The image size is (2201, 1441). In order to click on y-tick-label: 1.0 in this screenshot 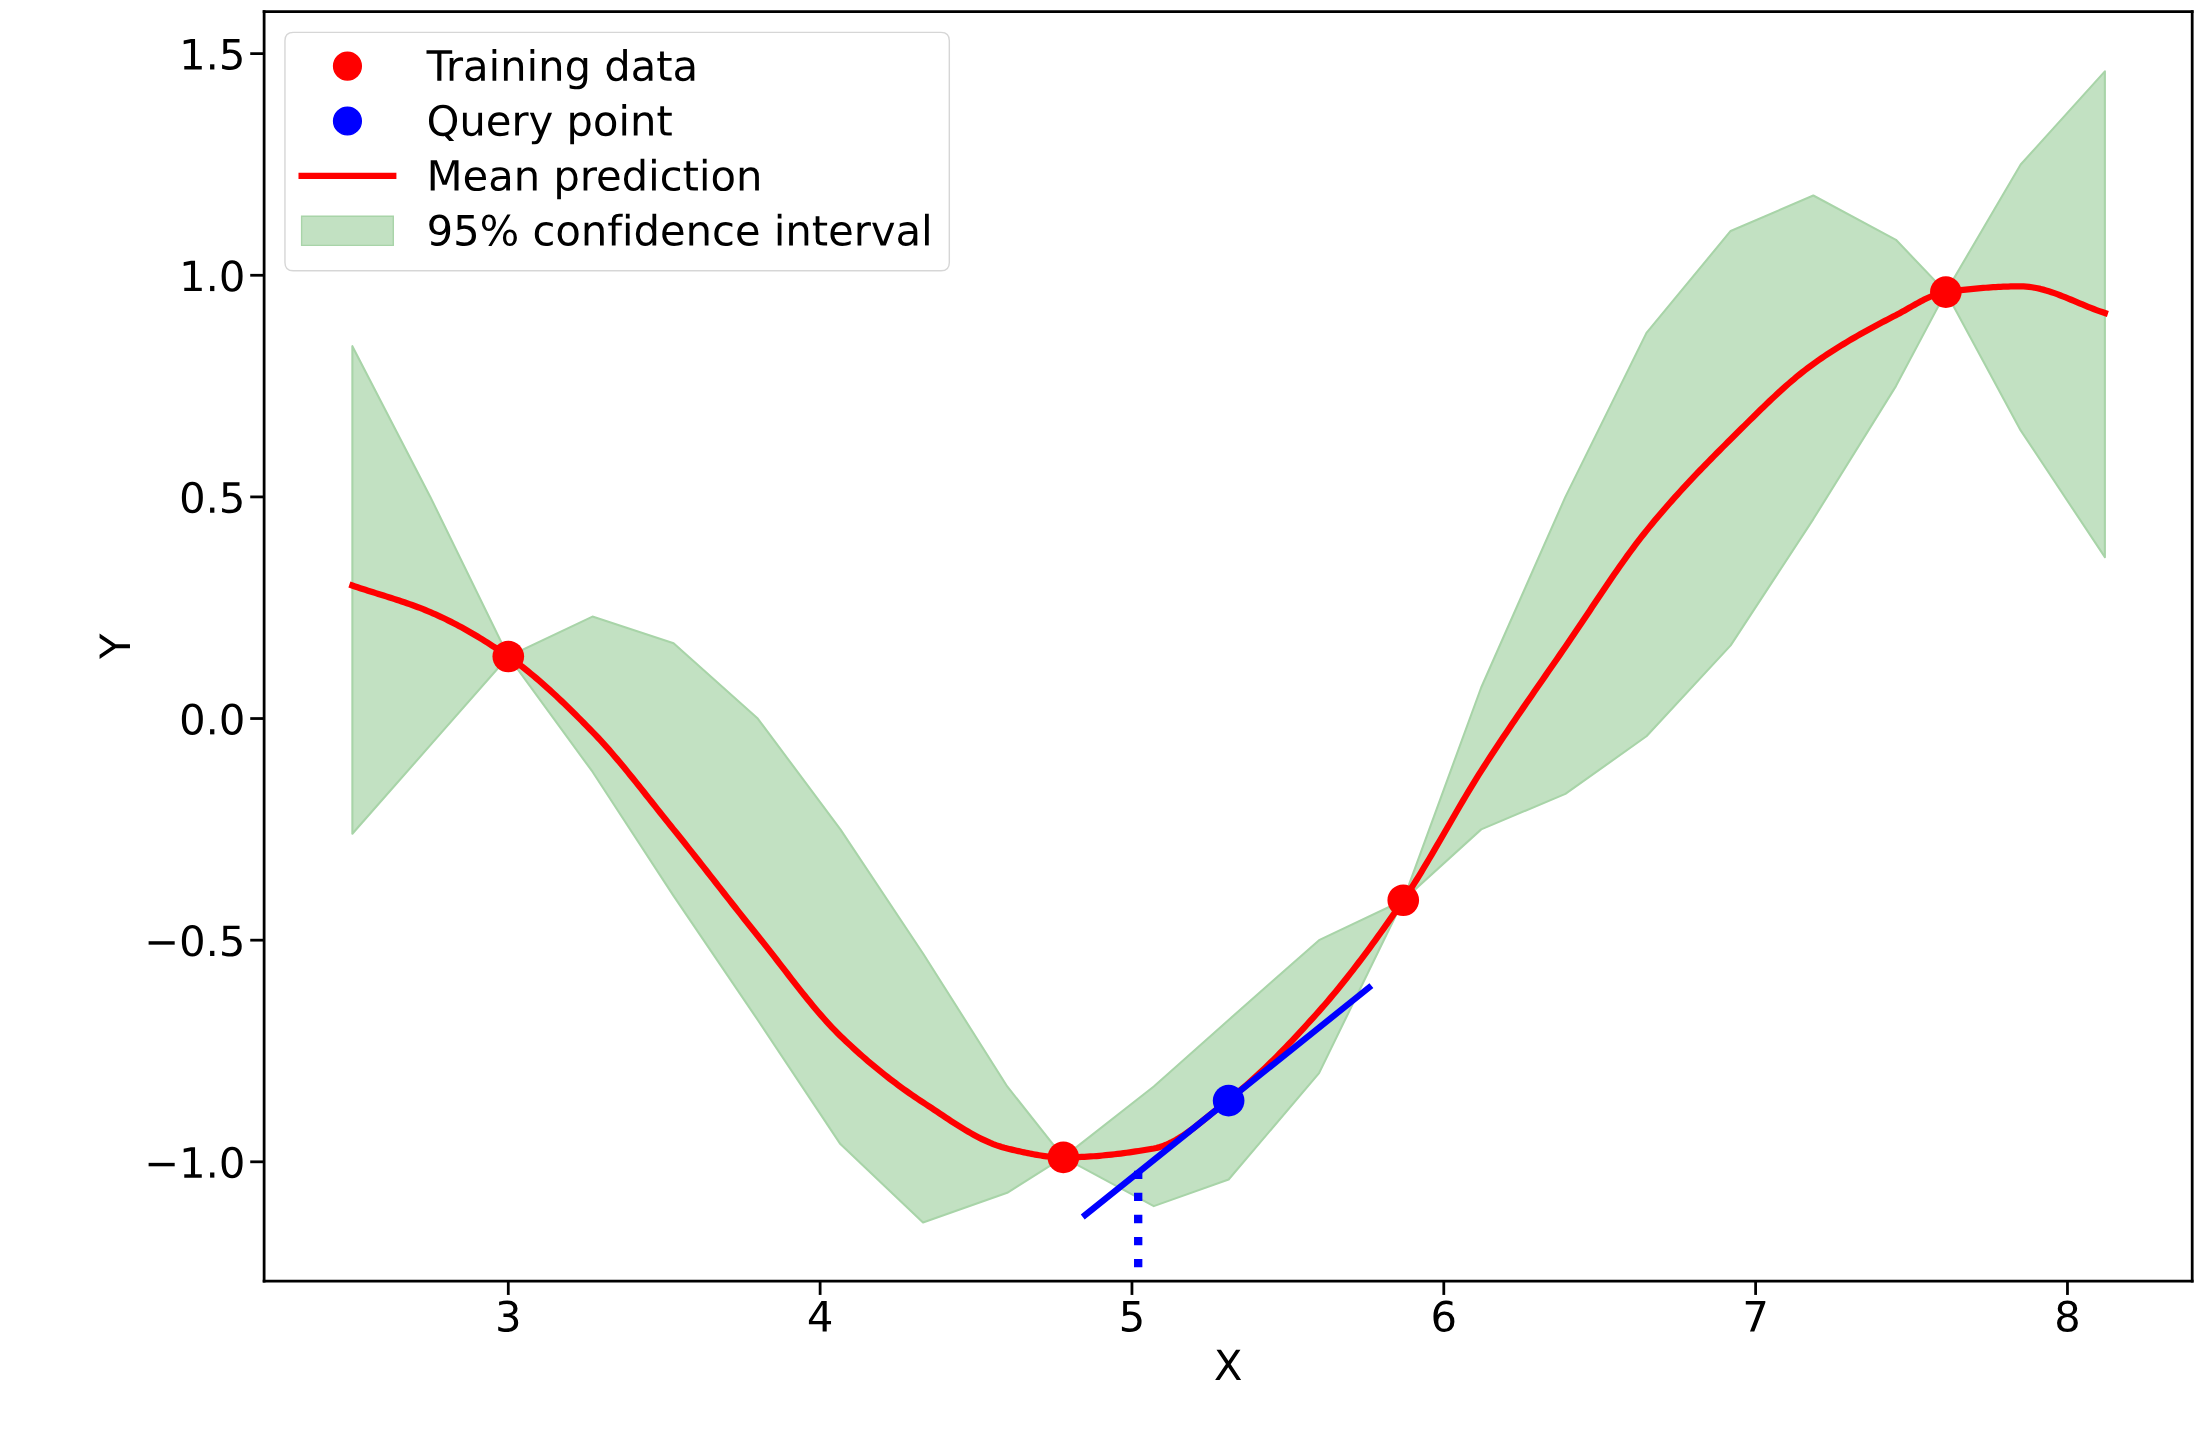, I will do `click(213, 276)`.